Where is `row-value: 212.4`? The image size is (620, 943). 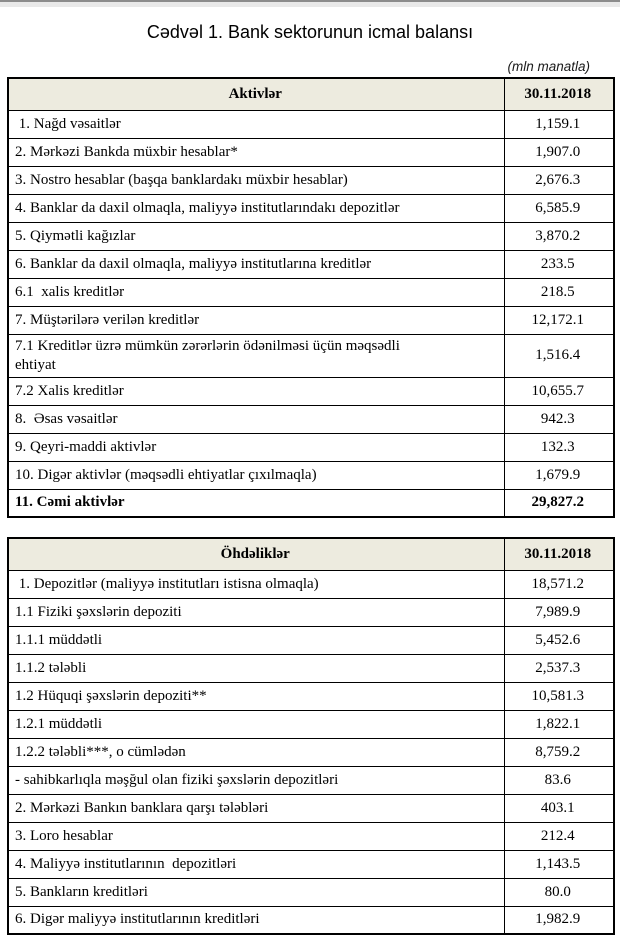 row-value: 212.4 is located at coordinates (559, 836).